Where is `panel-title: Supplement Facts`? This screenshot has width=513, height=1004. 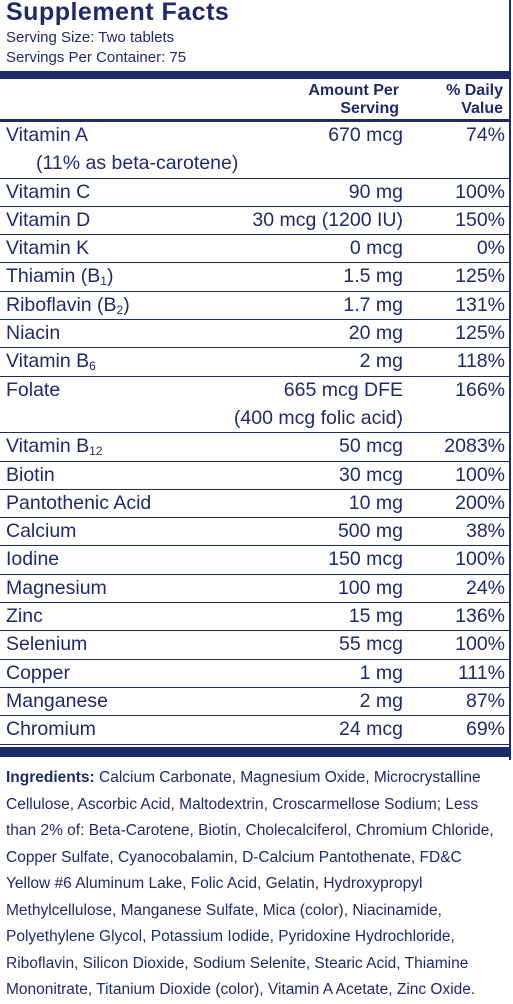
panel-title: Supplement Facts is located at coordinates (118, 13).